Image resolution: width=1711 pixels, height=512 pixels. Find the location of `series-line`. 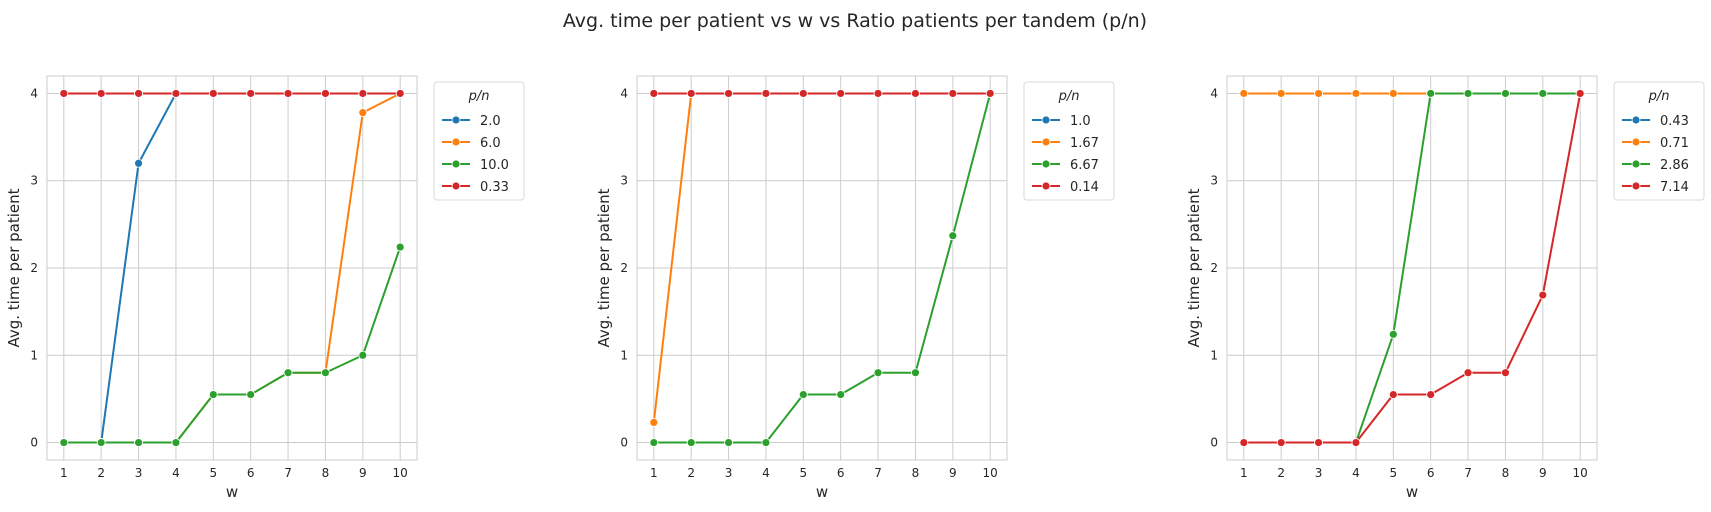

series-line is located at coordinates (1412, 268).